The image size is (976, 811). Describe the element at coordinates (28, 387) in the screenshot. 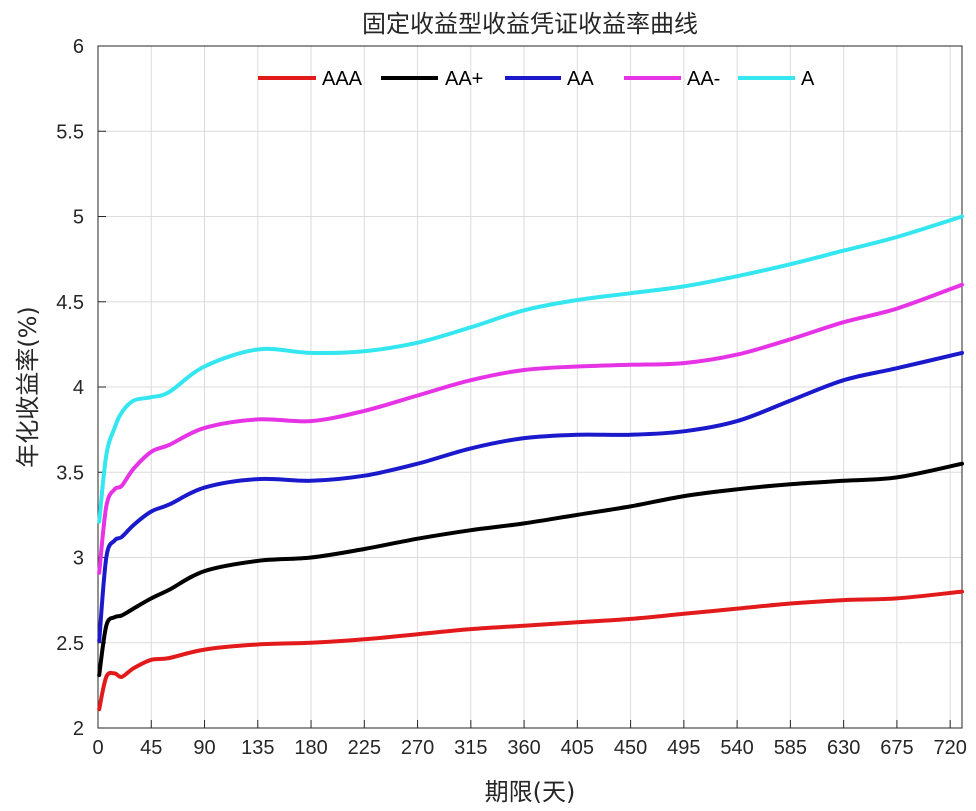

I see `y-axis-title: 年化收益率(%)` at that location.